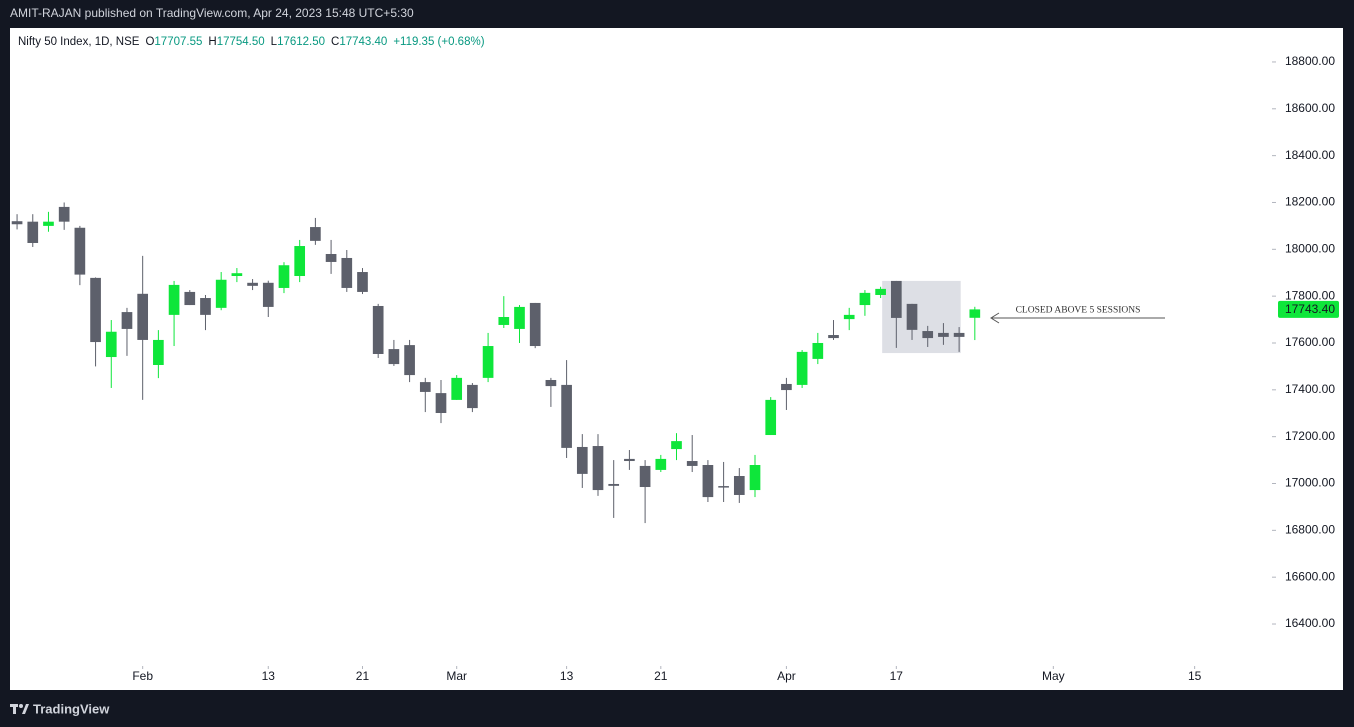 This screenshot has height=727, width=1354. What do you see at coordinates (1310, 202) in the screenshot?
I see `y-tick-label: 18200.00` at bounding box center [1310, 202].